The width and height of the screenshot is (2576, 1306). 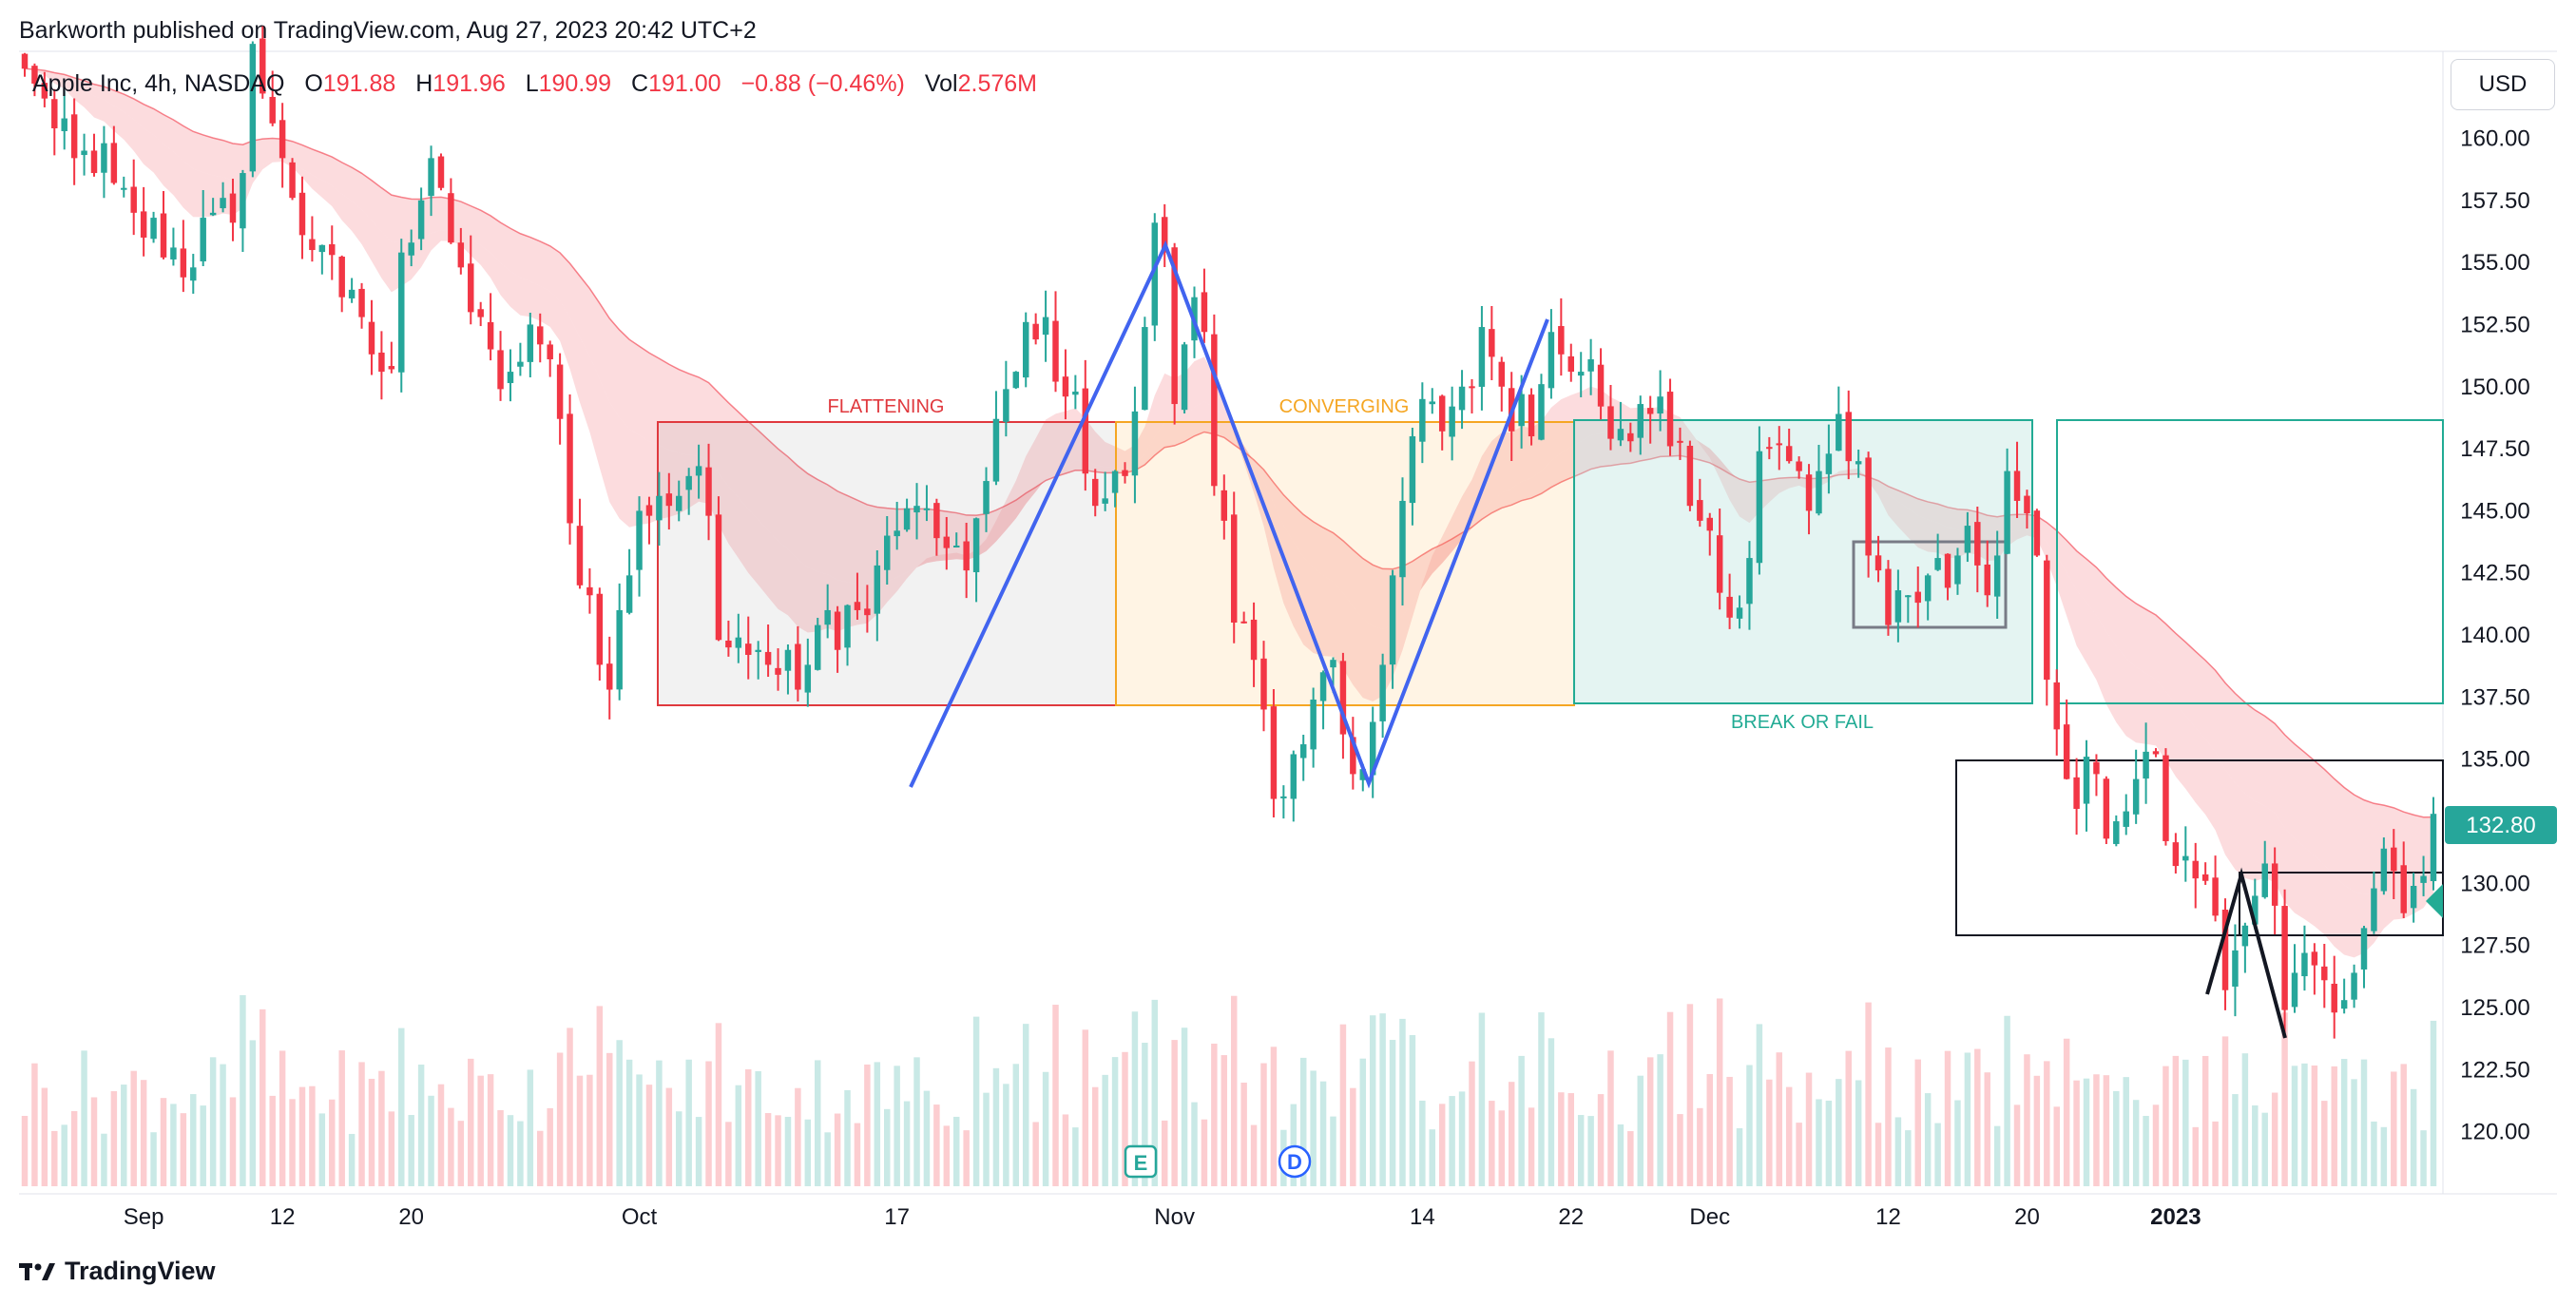 I want to click on break-or-fail-zone, so click(x=1803, y=561).